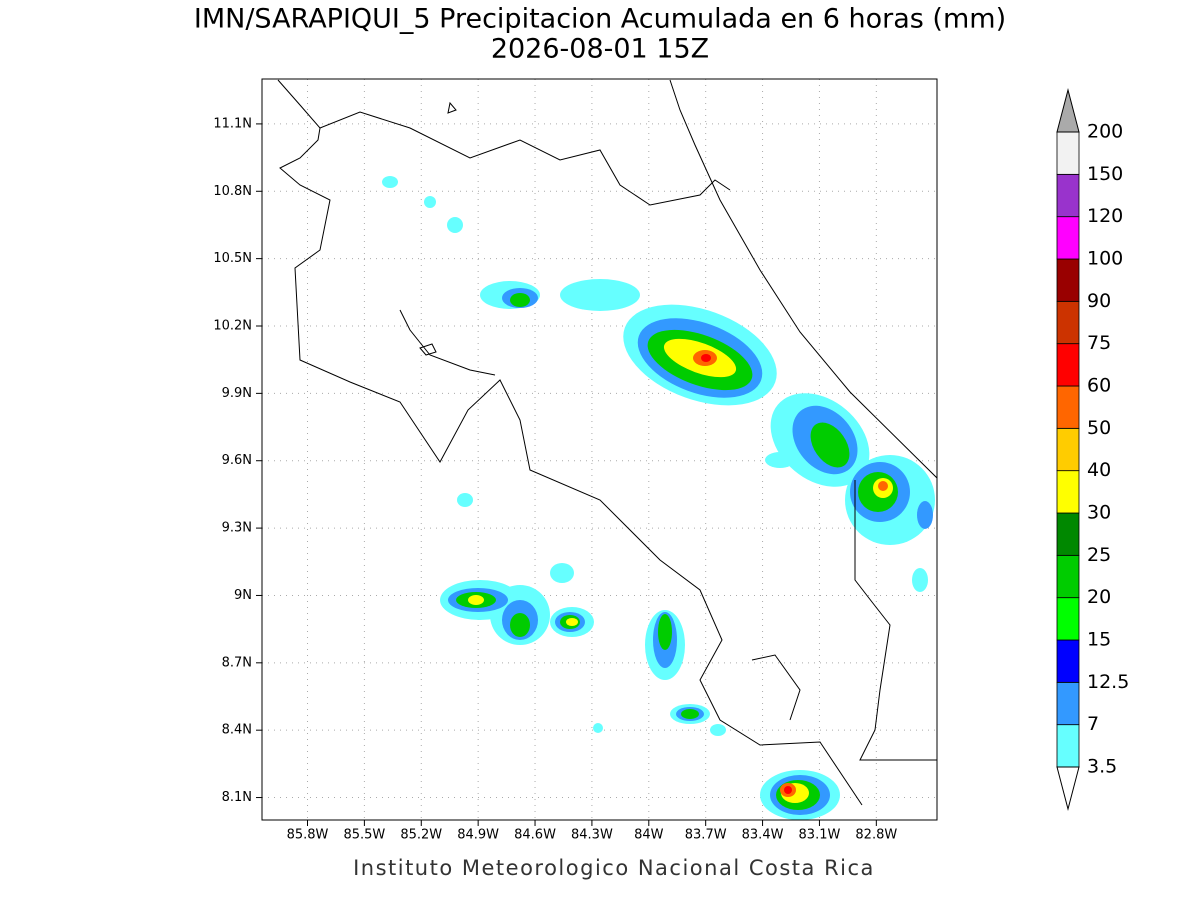 The width and height of the screenshot is (1200, 904). Describe the element at coordinates (232, 326) in the screenshot. I see `lat-tick-label: 10.2N` at that location.